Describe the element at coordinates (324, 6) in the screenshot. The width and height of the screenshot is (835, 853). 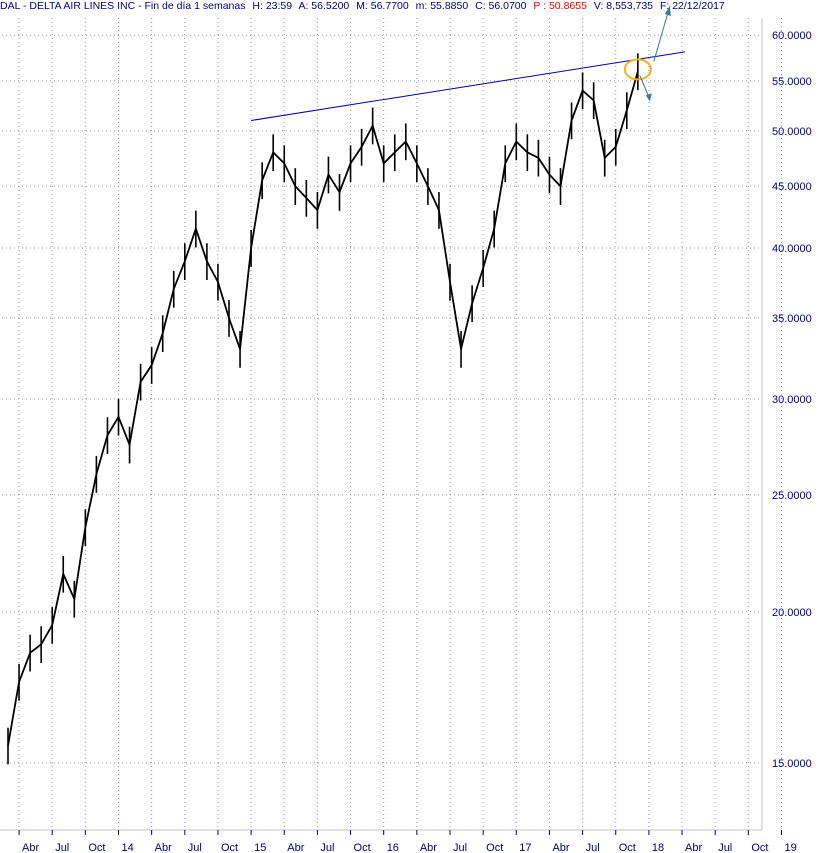
I see `header-open: A: 56.5200` at that location.